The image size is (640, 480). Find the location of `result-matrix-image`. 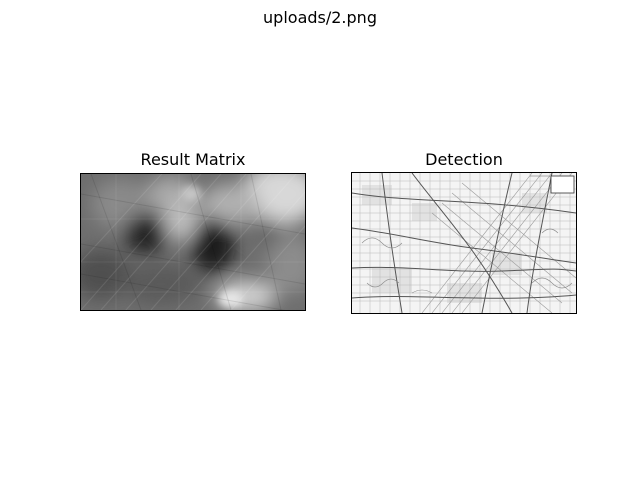

result-matrix-image is located at coordinates (193, 242).